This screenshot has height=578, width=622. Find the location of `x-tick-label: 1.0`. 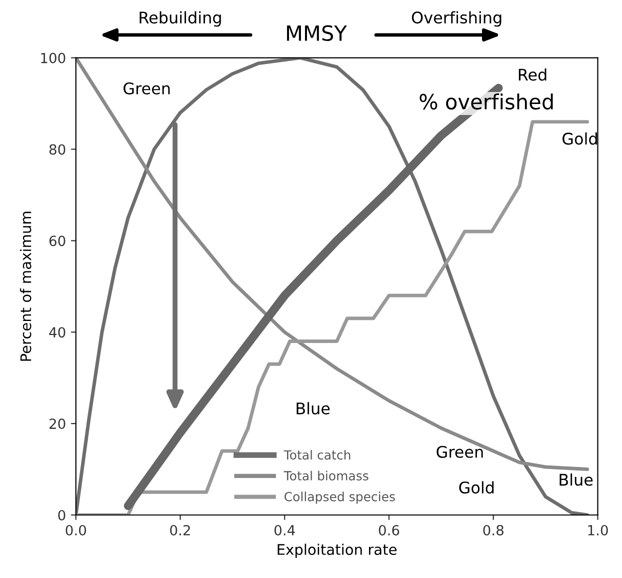

x-tick-label: 1.0 is located at coordinates (598, 530).